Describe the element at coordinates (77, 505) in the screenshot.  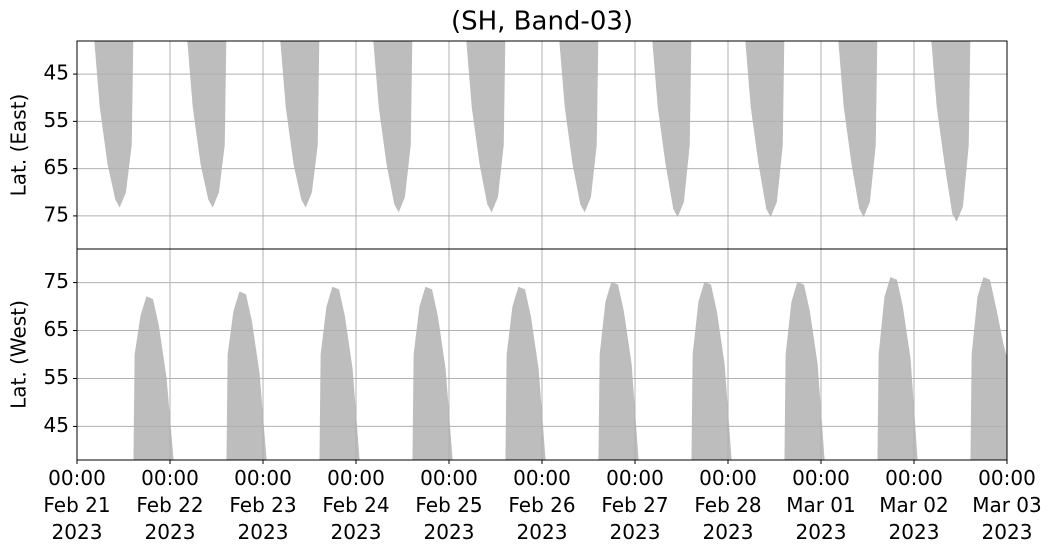
I see `x-tick-label: 00:00 Feb 21 2023` at that location.